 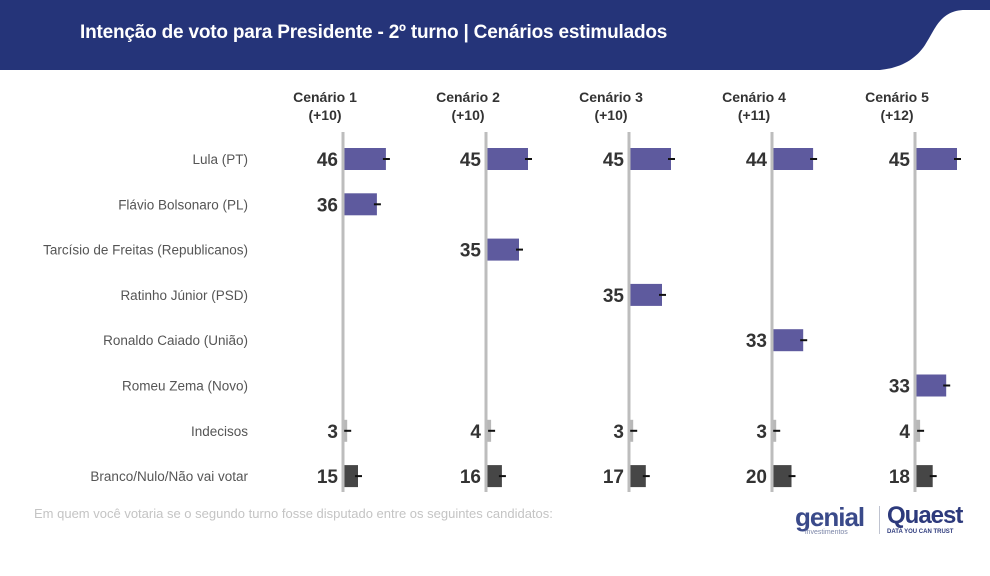 I want to click on data-label: 44, so click(x=757, y=160).